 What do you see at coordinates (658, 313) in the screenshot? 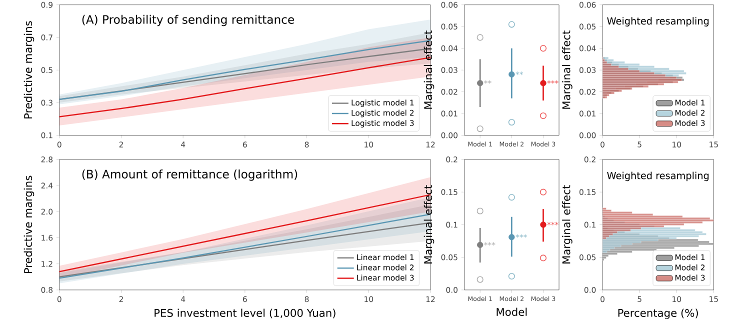
I see `x-axis-title: Percentage (%)` at bounding box center [658, 313].